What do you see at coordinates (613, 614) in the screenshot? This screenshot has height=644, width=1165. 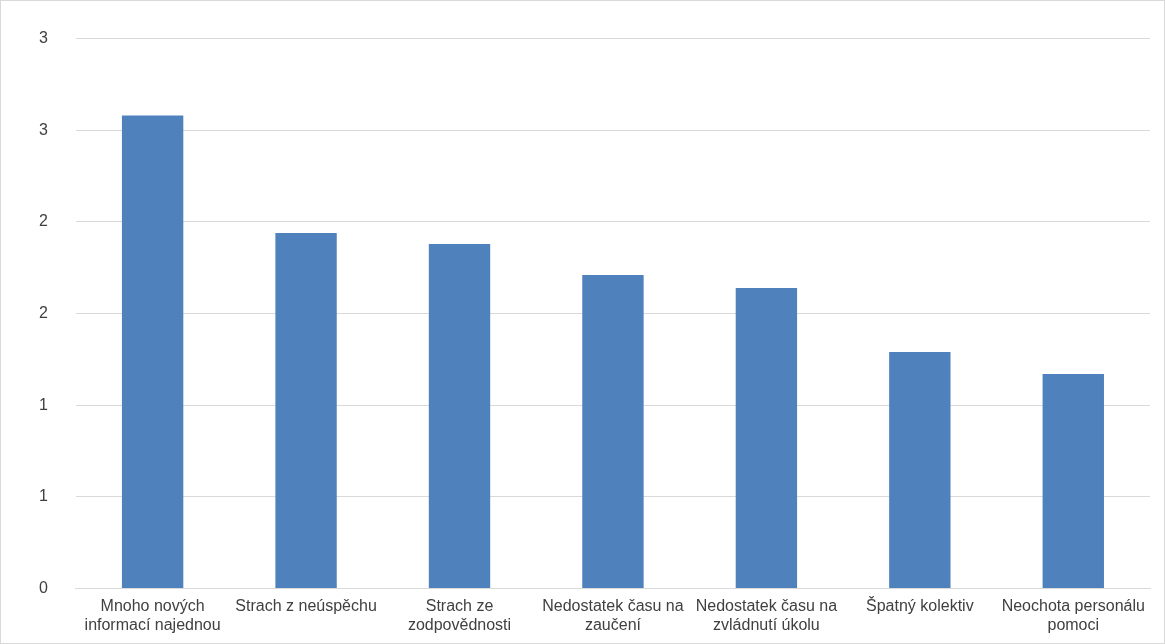 I see `x-tick-label: Nedostatek času na zaučení` at bounding box center [613, 614].